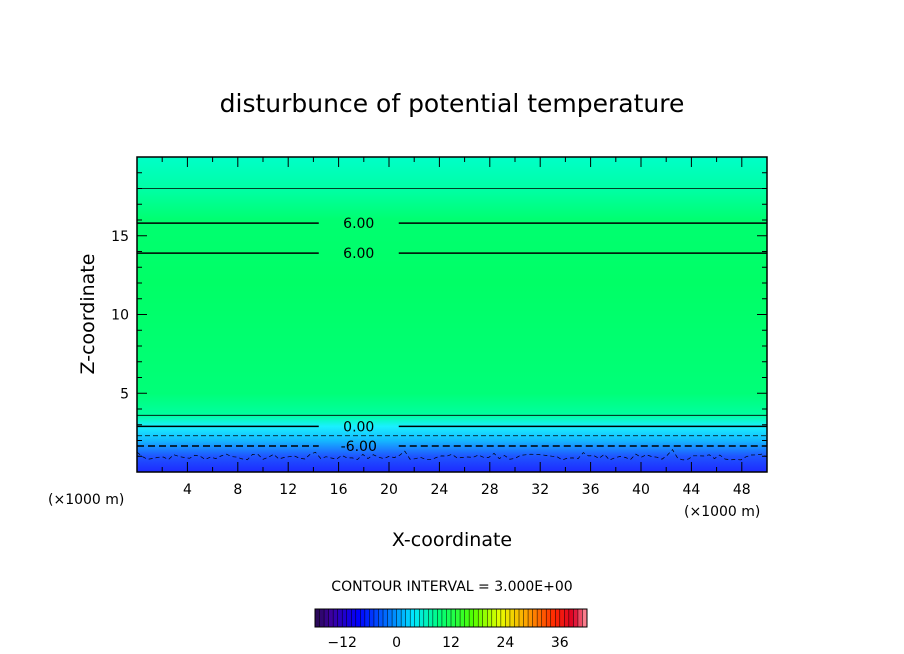 The height and width of the screenshot is (654, 904). What do you see at coordinates (452, 455) in the screenshot?
I see `perturbation-contour` at bounding box center [452, 455].